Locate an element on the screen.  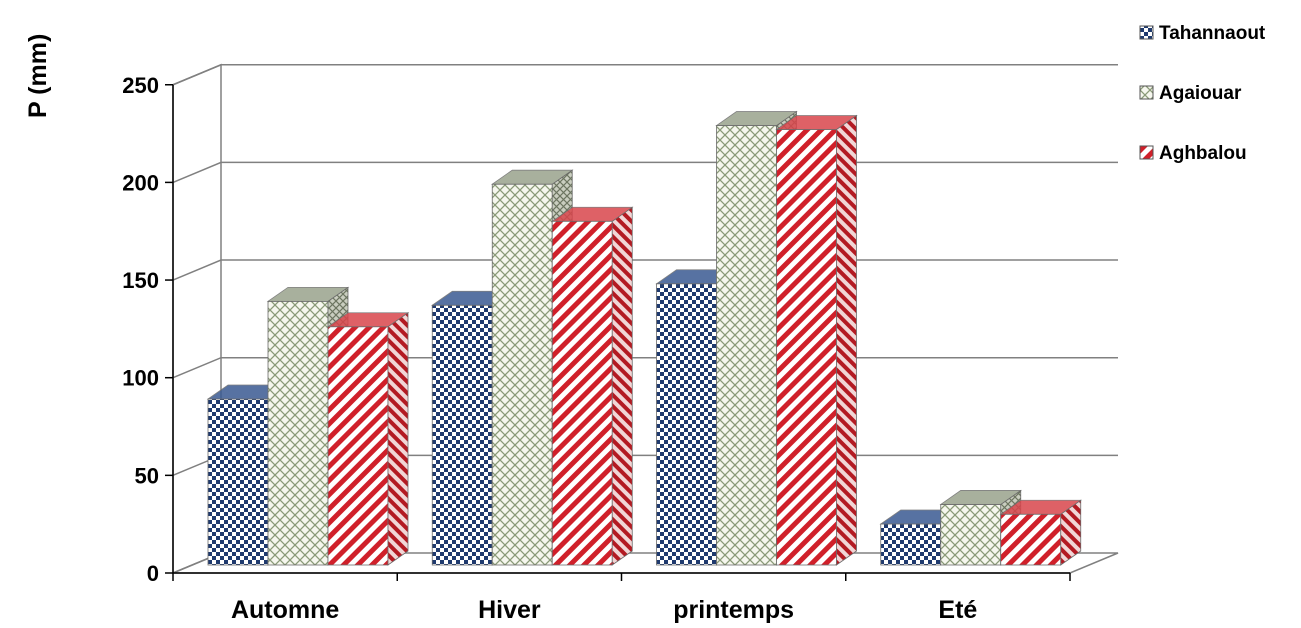
legend-label: Agaiouar is located at coordinates (1200, 93).